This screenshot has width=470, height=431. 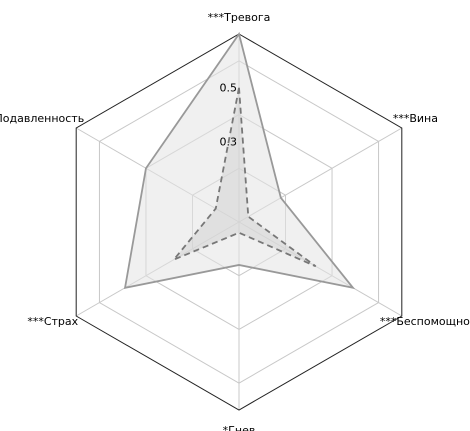 I want to click on axis-label: *Гнев, so click(x=239, y=427).